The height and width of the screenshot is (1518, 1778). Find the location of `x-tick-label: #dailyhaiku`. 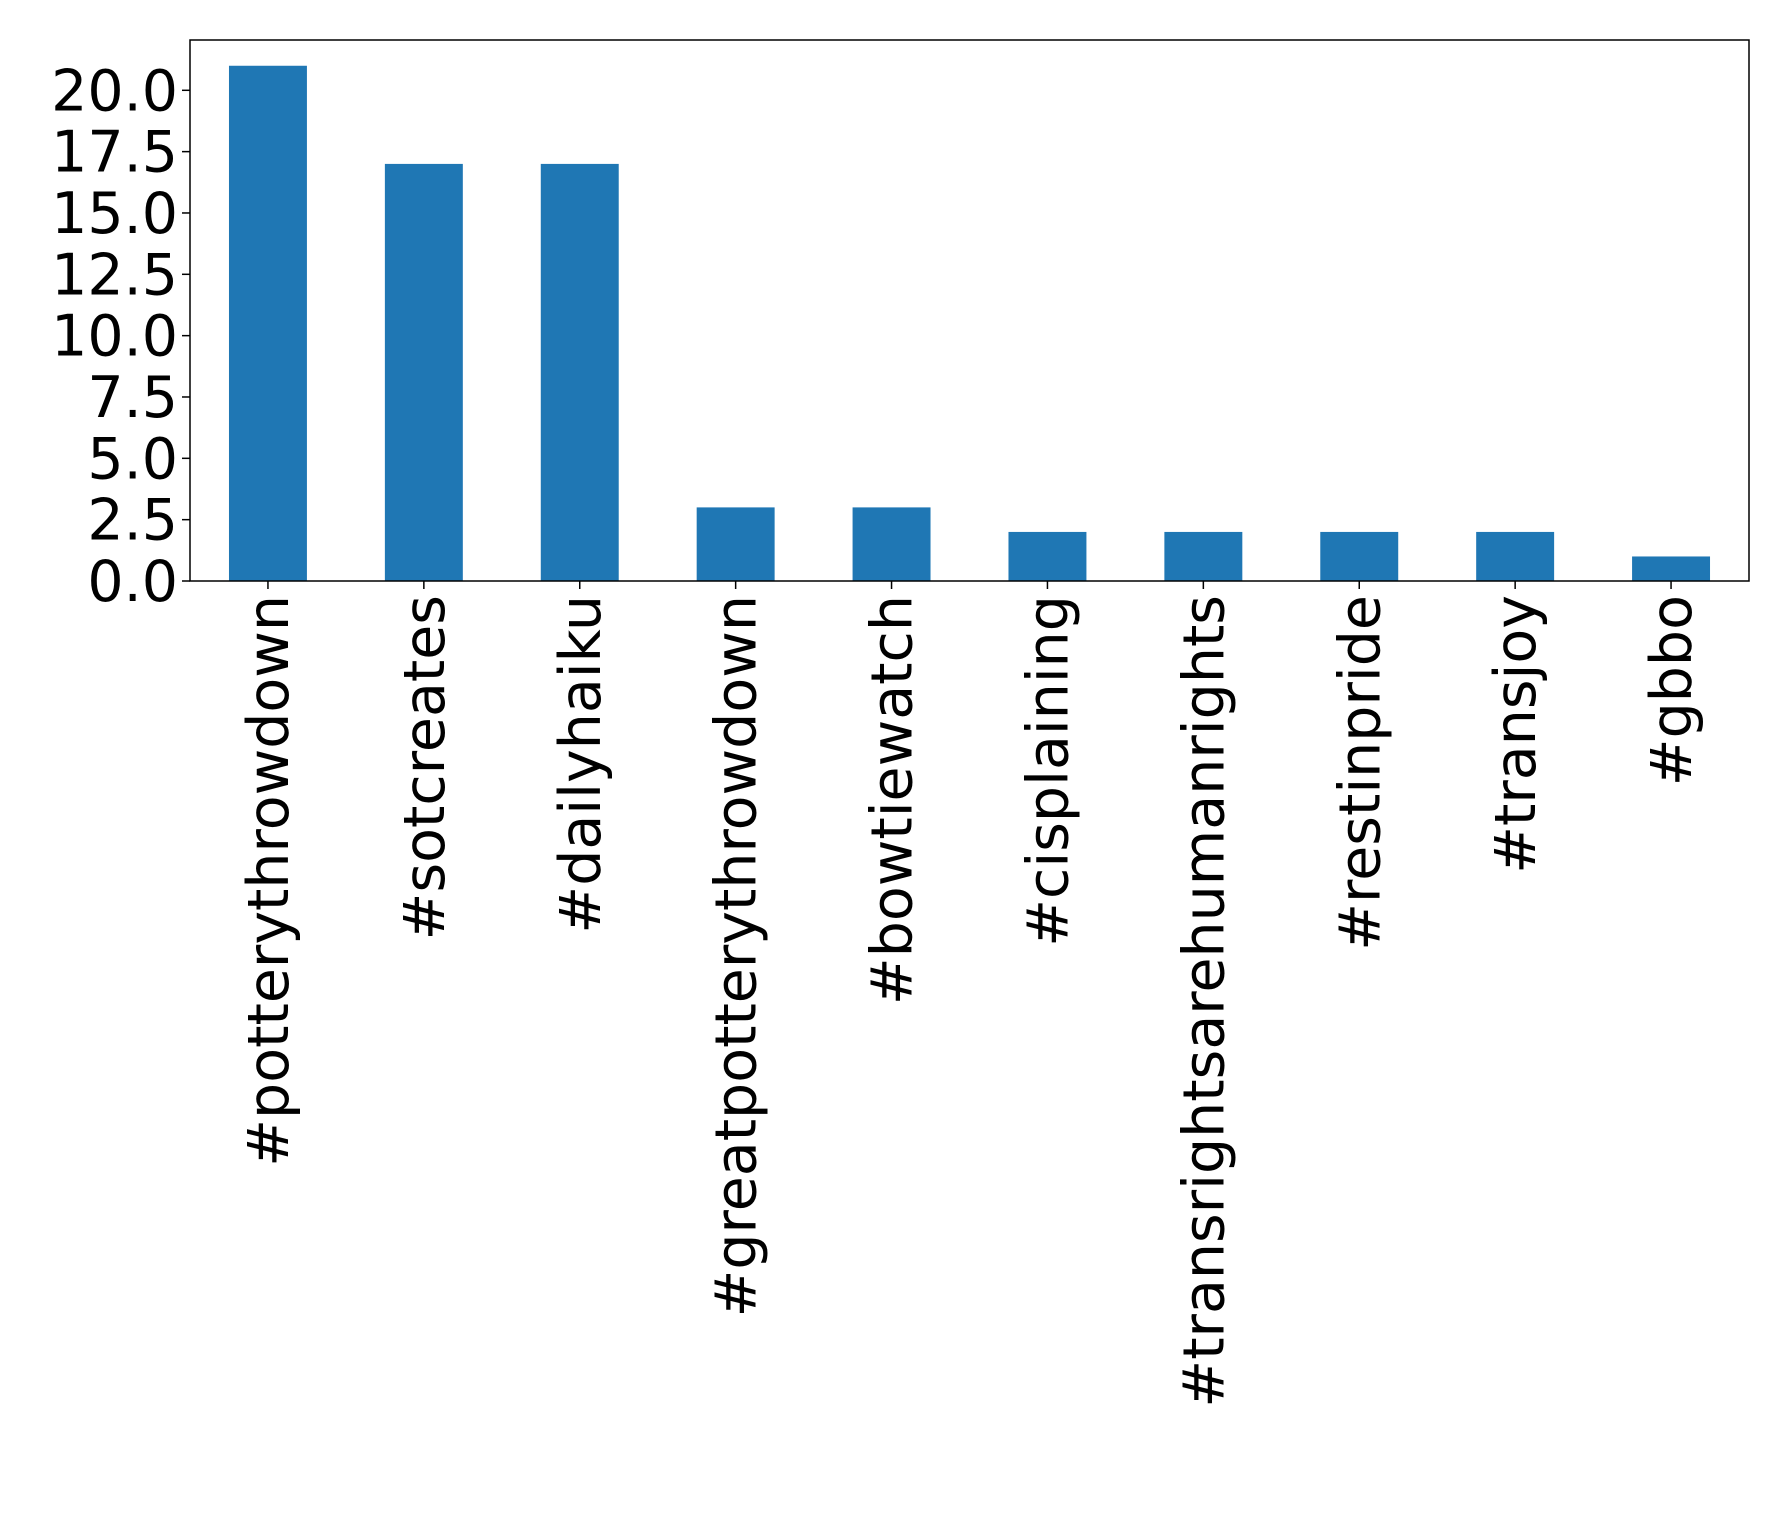

x-tick-label: #dailyhaiku is located at coordinates (581, 764).